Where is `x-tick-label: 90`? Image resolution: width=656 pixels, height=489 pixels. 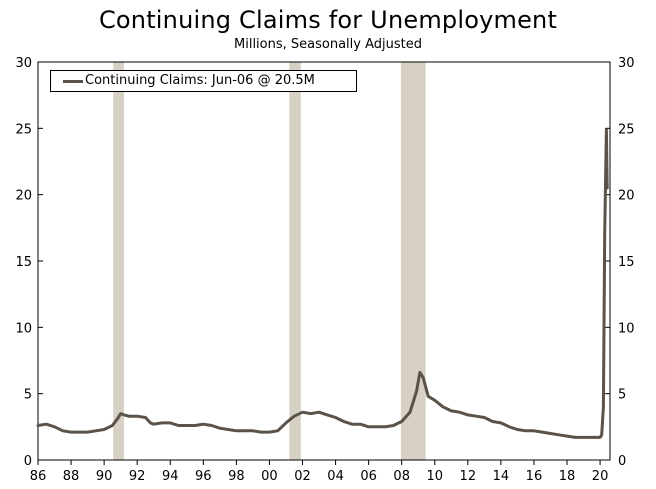 x-tick-label: 90 is located at coordinates (104, 476).